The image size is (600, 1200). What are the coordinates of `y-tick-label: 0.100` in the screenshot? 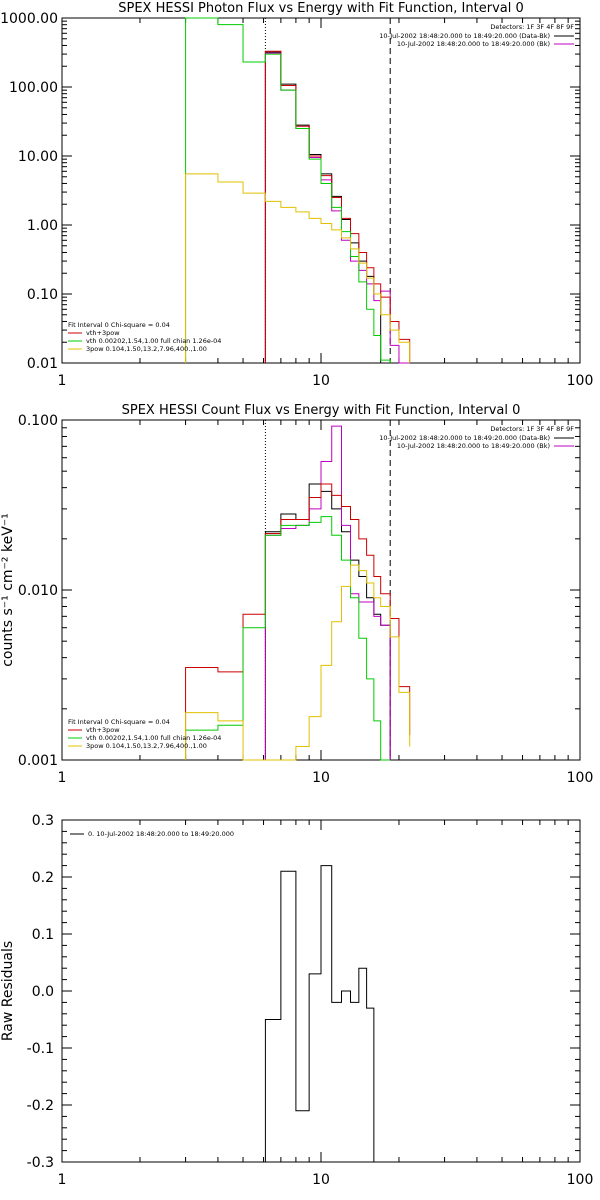 It's located at (38, 421).